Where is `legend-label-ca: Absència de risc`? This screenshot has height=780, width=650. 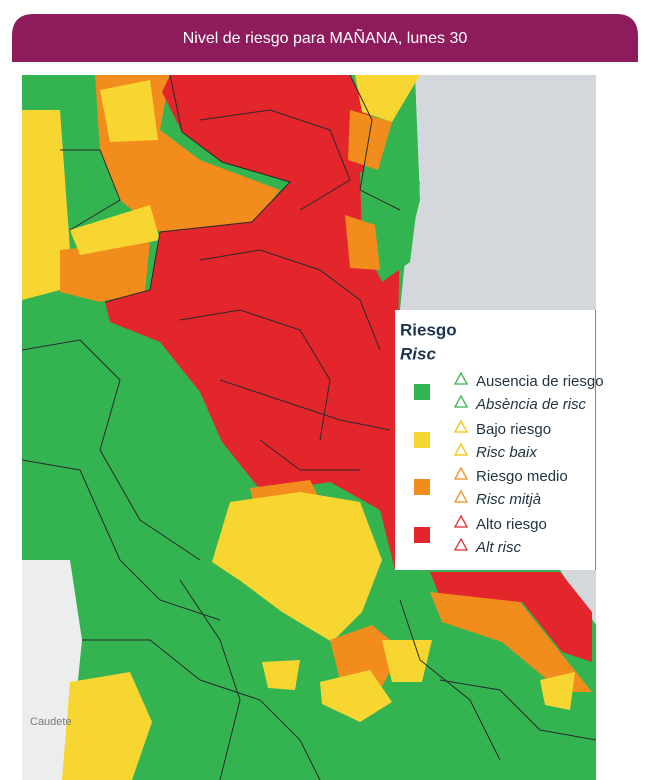
legend-label-ca: Absència de risc is located at coordinates (531, 404).